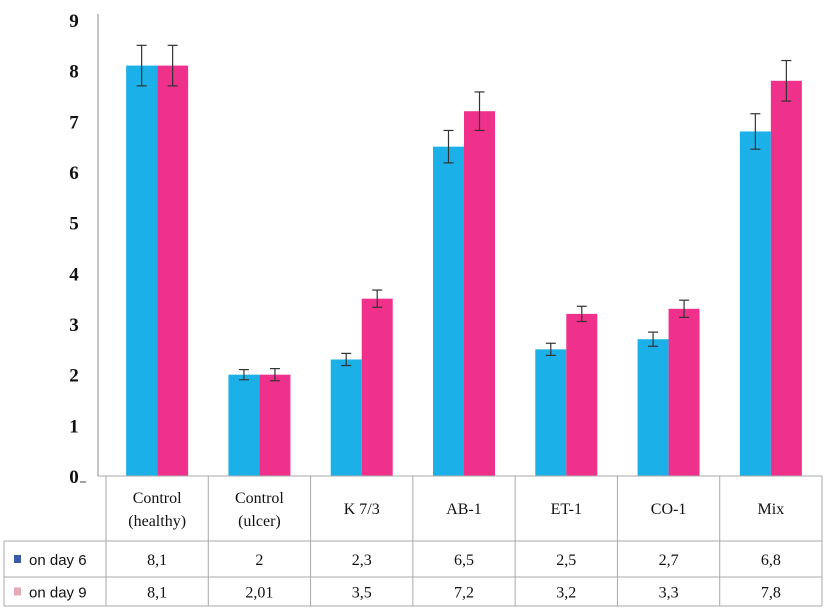  Describe the element at coordinates (362, 509) in the screenshot. I see `category-label: K 7/3` at that location.